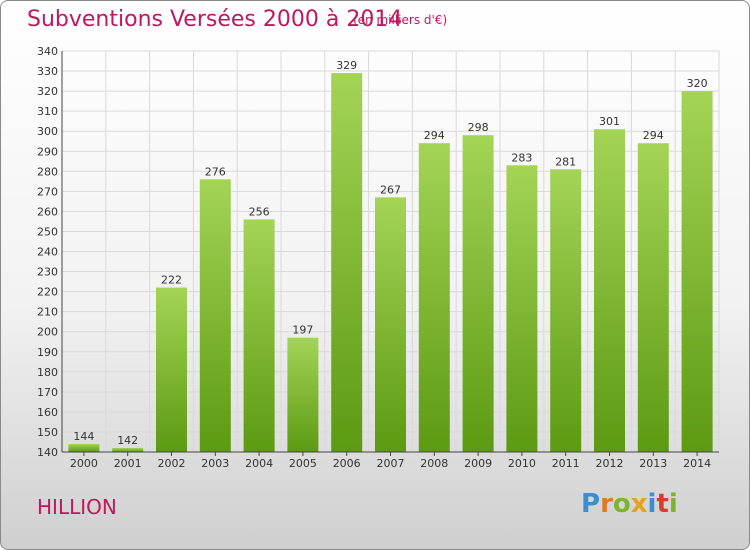  Describe the element at coordinates (84, 447) in the screenshot. I see `bar-2000` at that location.